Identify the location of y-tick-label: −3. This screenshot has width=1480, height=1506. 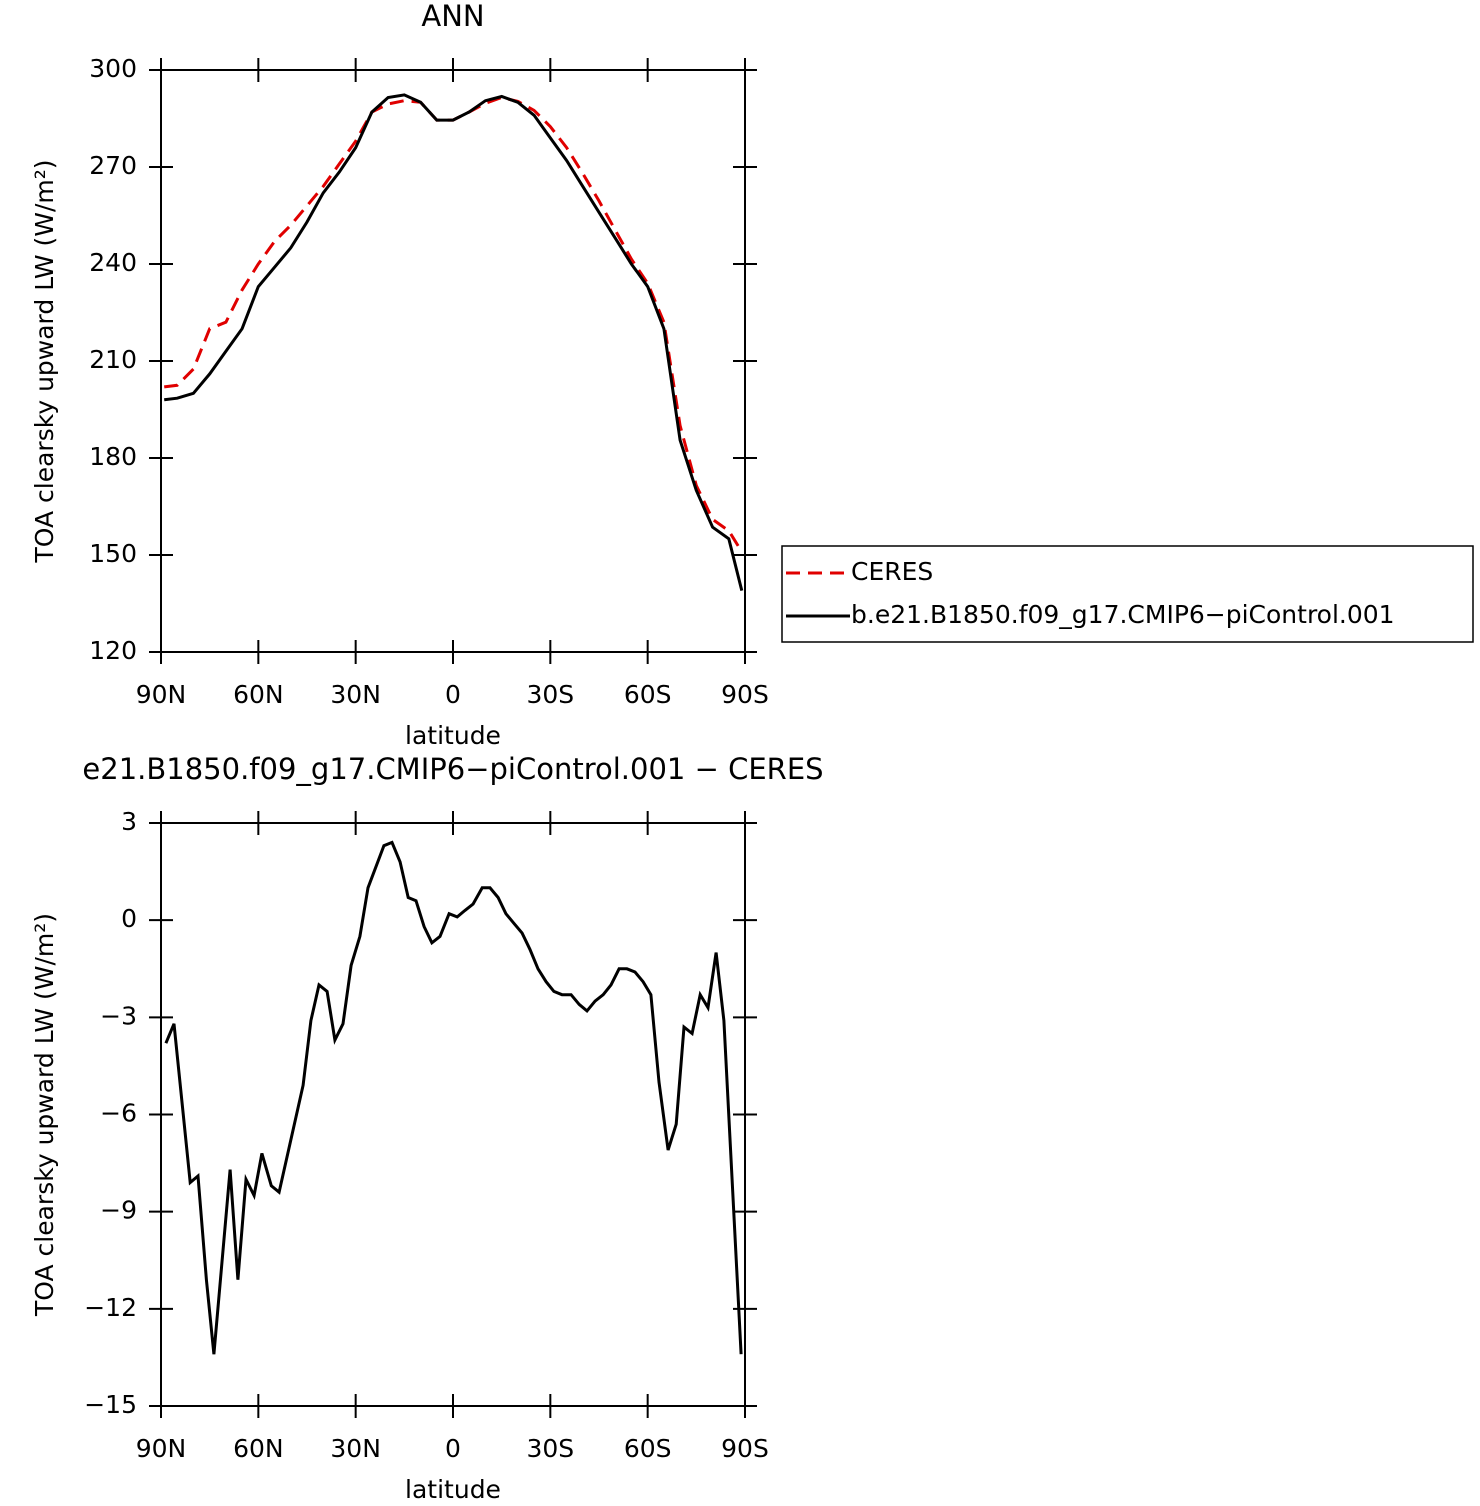
(118, 1015).